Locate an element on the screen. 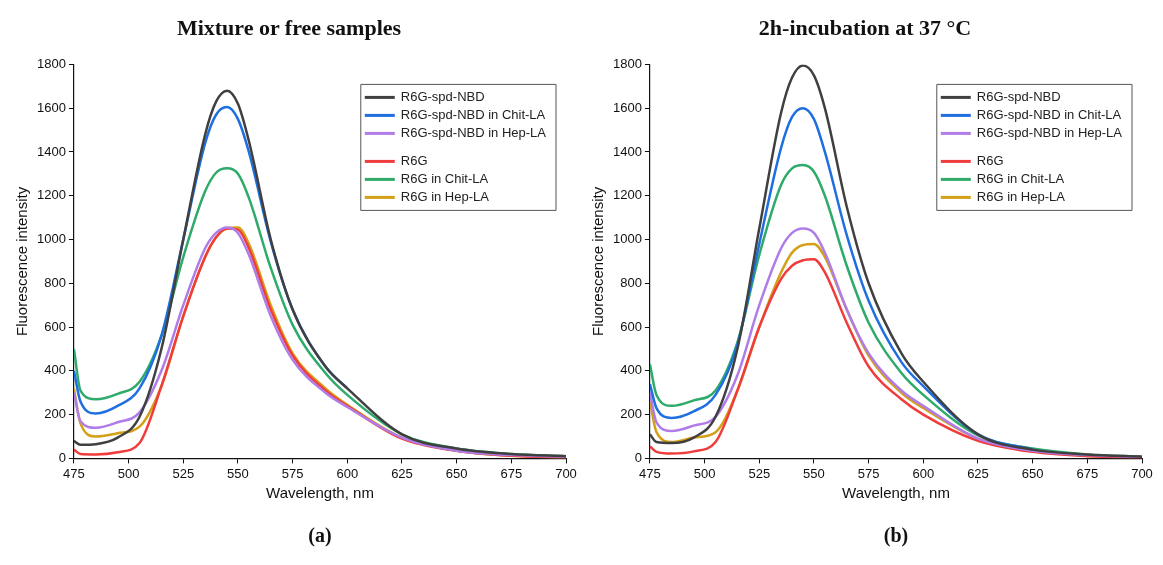 This screenshot has height=565, width=1163. text: (a) is located at coordinates (320, 536).